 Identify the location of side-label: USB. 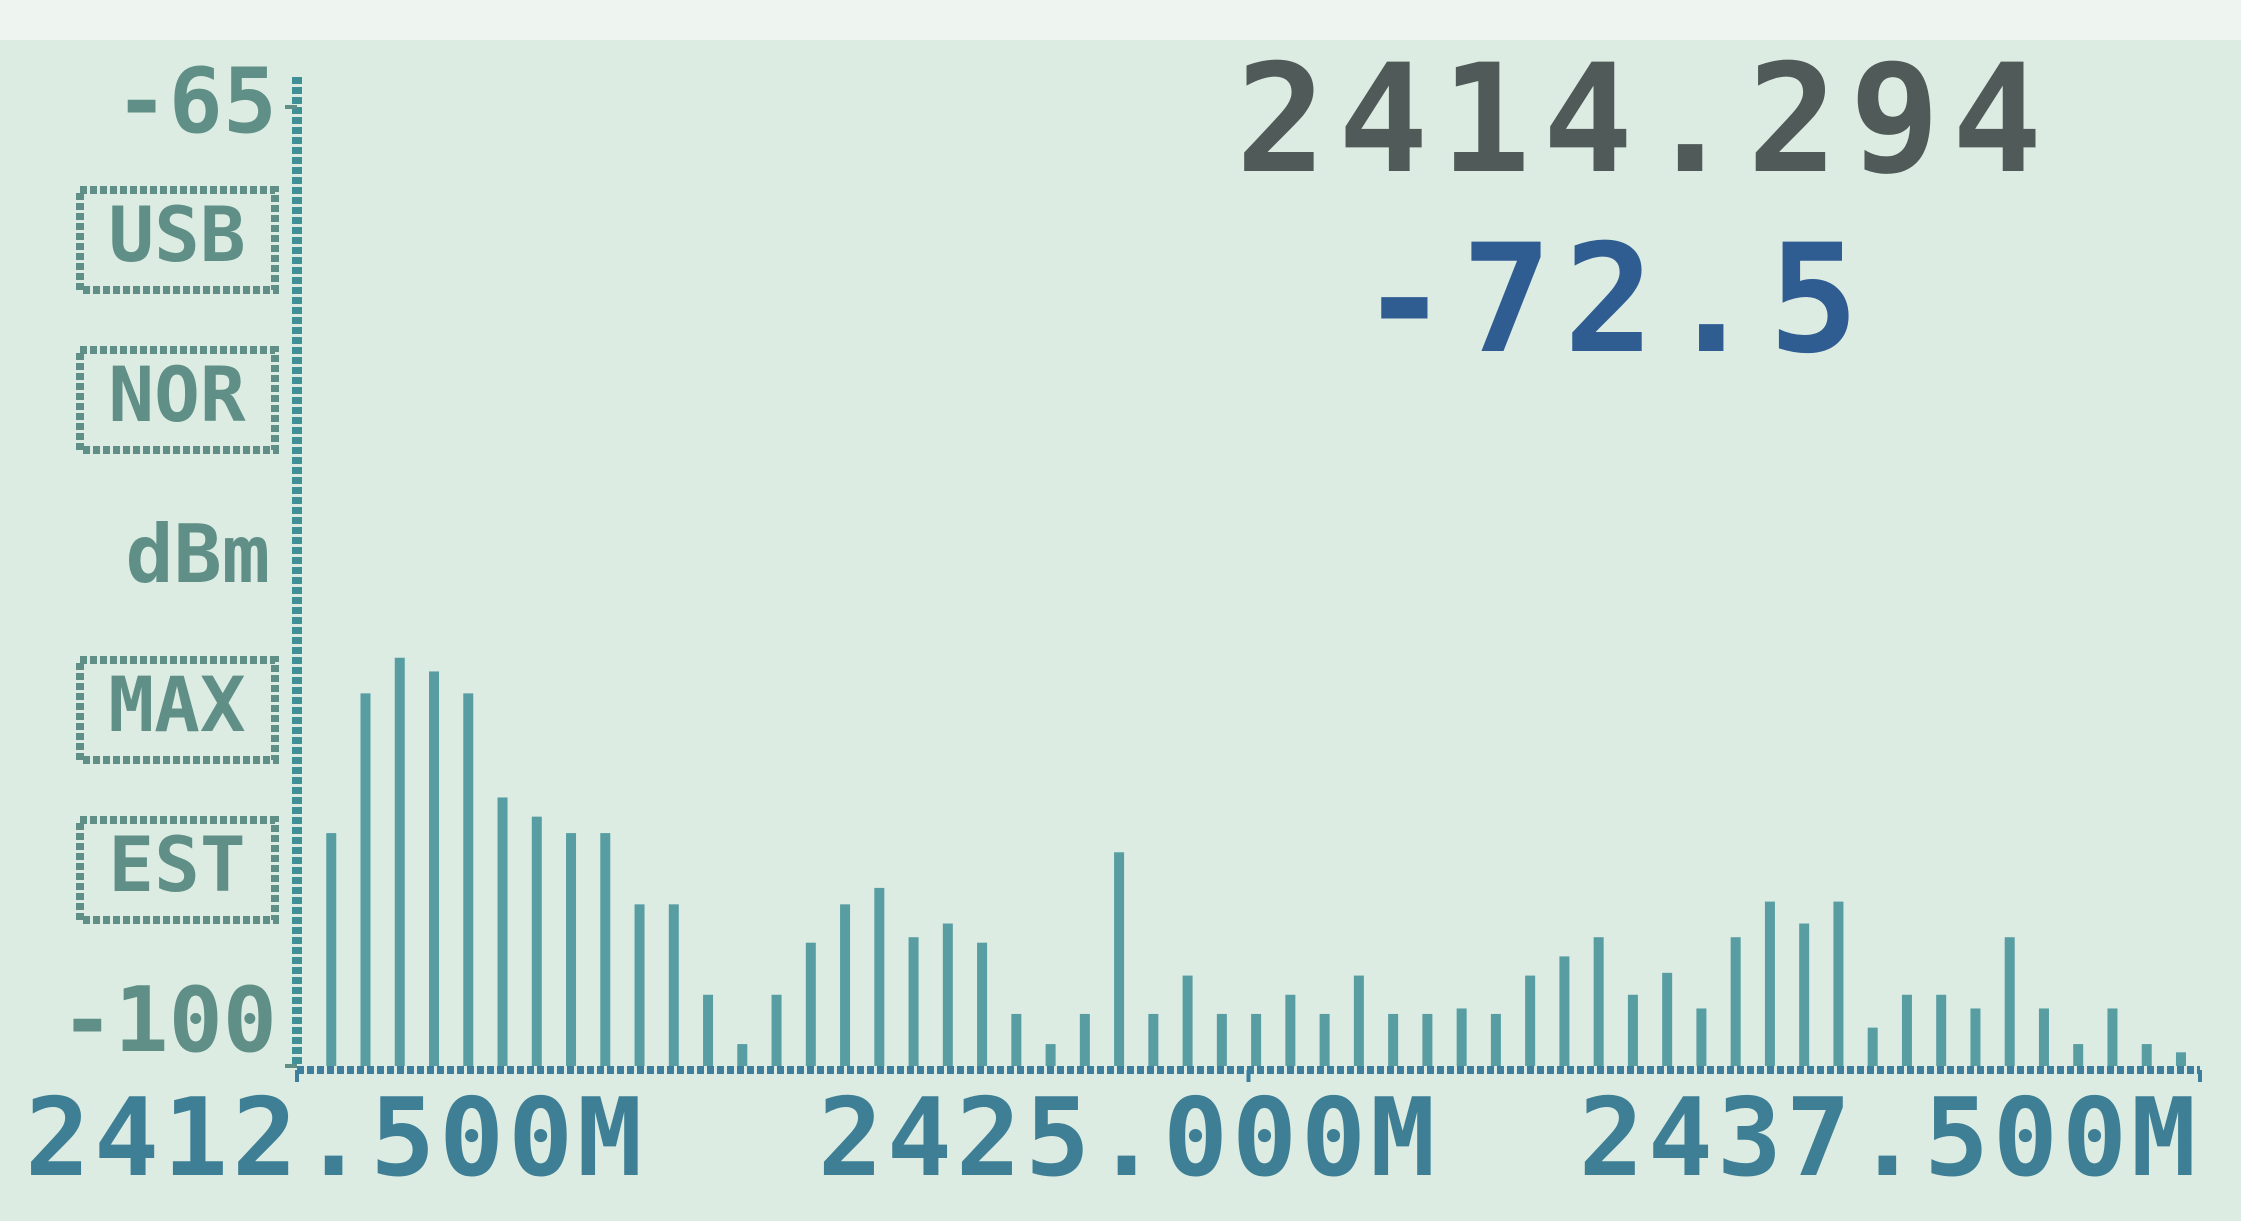
(176, 234).